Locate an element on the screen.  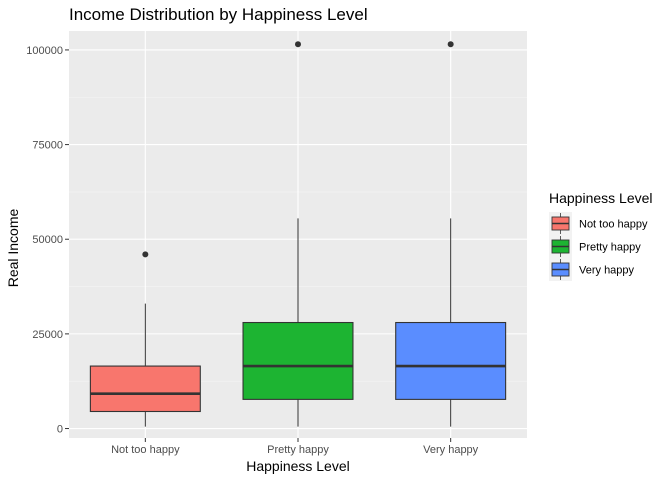
box-pretty-happy is located at coordinates (298, 234).